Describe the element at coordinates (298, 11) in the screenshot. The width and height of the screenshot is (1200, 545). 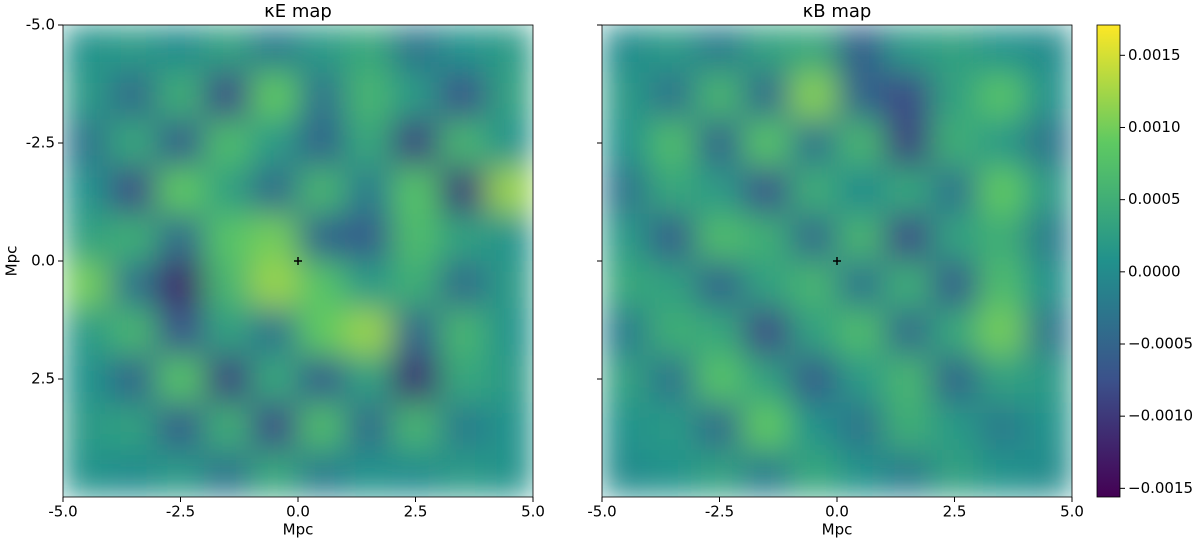
I see `chart-title: κE map` at that location.